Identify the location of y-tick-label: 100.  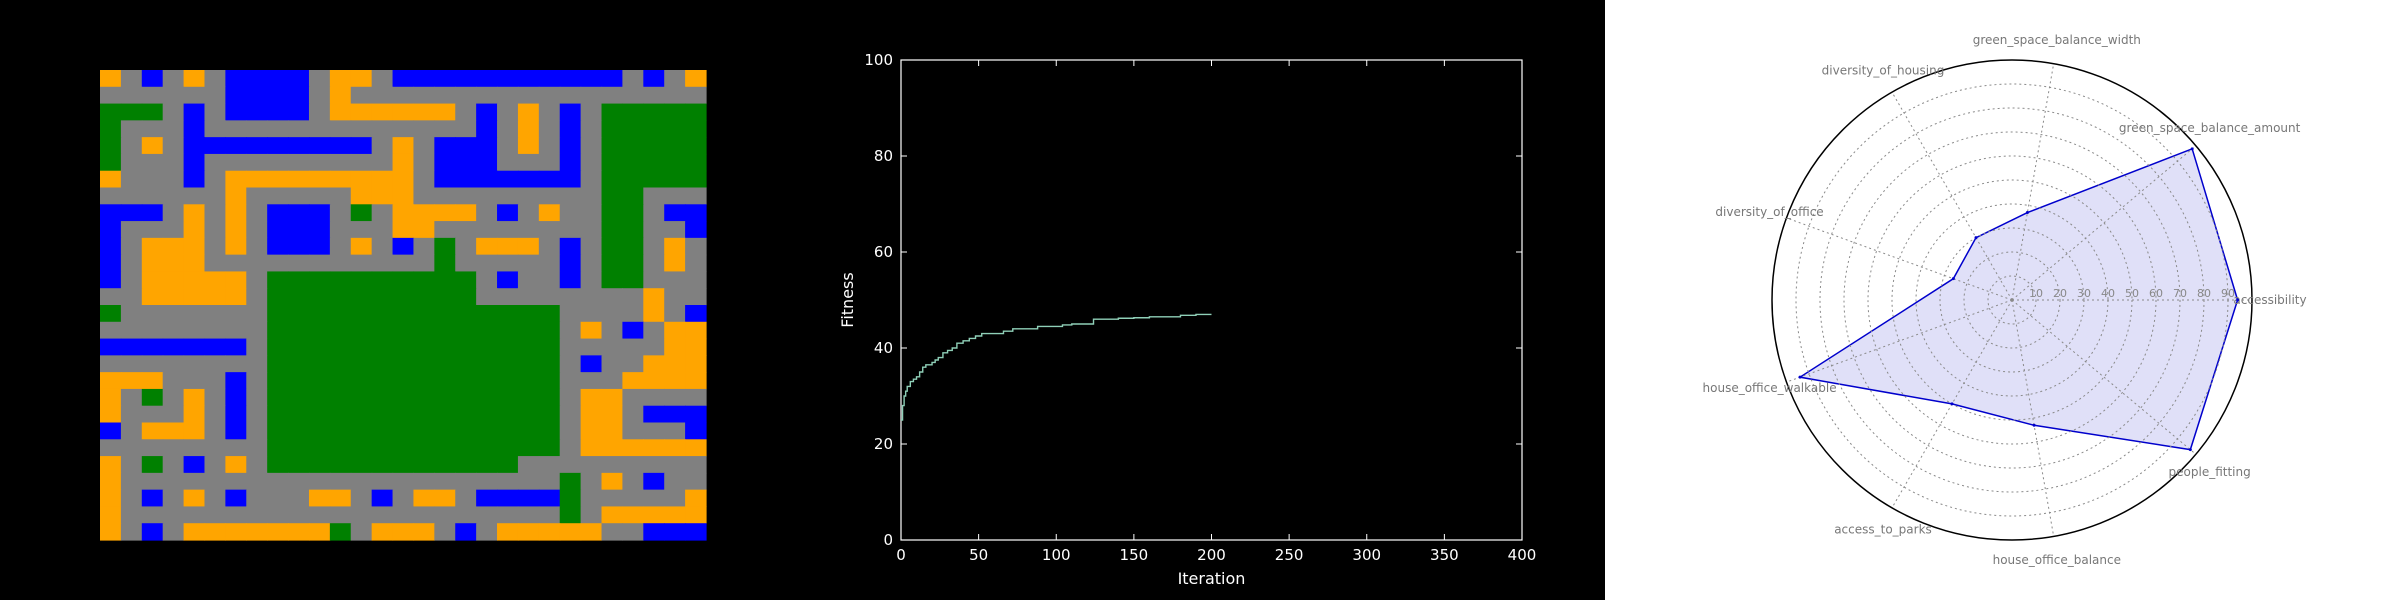
(878, 60).